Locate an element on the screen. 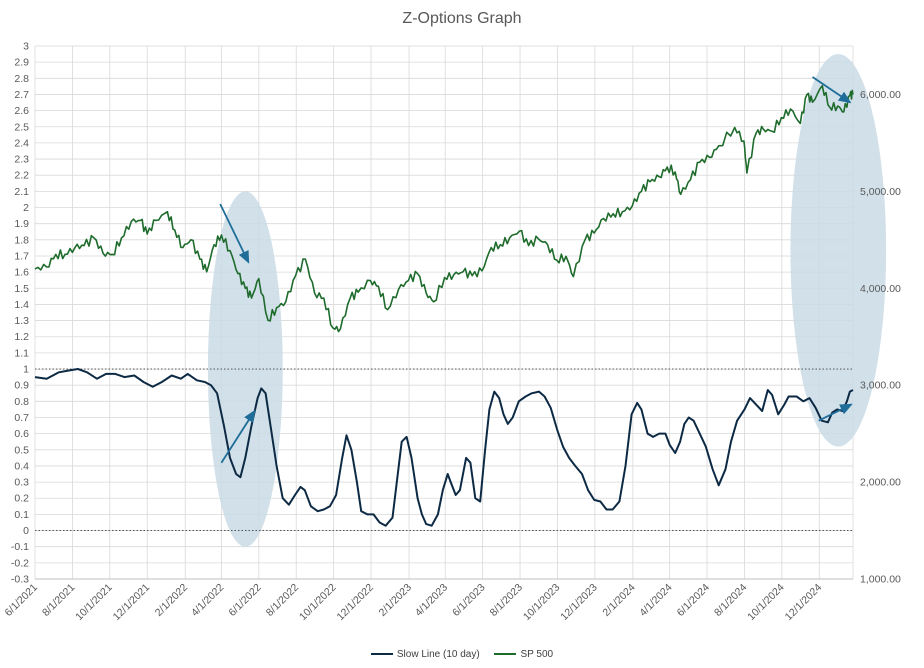 This screenshot has width=924, height=668. left-axis-tick-label: -0.1 is located at coordinates (20, 547).